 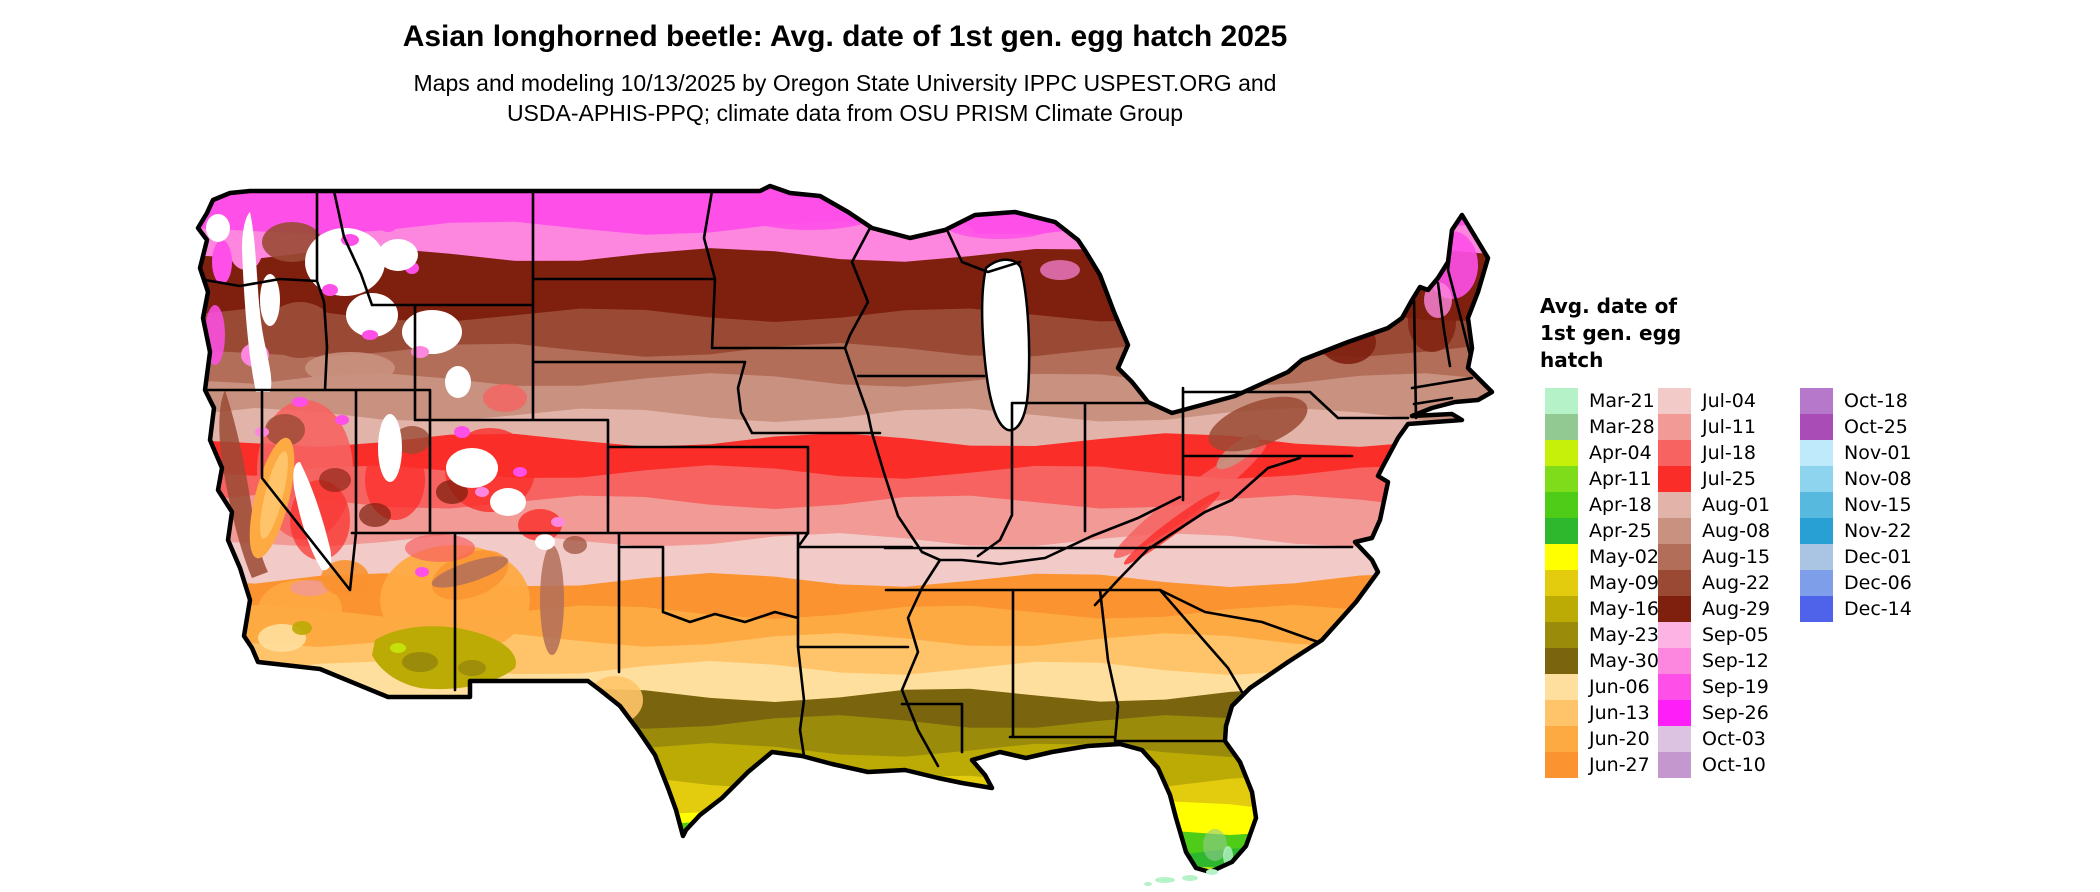 I want to click on legend-label: Aug-22, so click(x=1736, y=583).